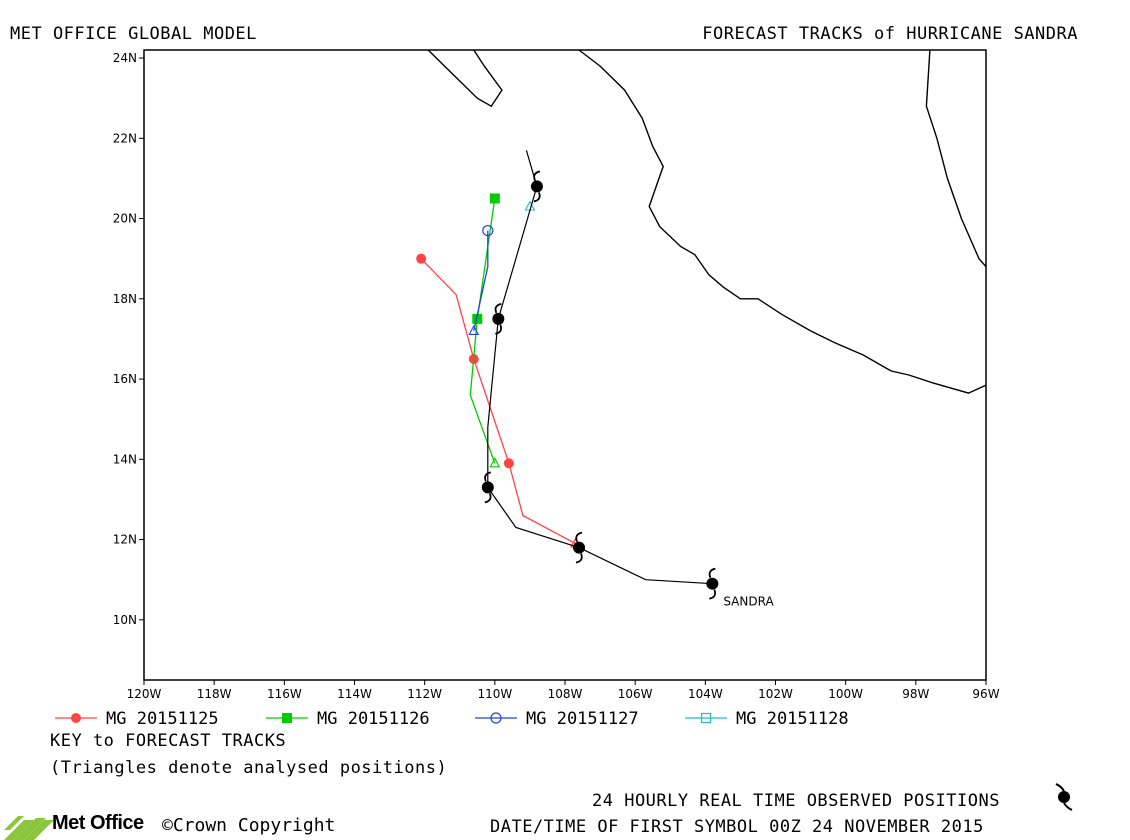  What do you see at coordinates (354, 694) in the screenshot?
I see `x-tick-label: 114W` at bounding box center [354, 694].